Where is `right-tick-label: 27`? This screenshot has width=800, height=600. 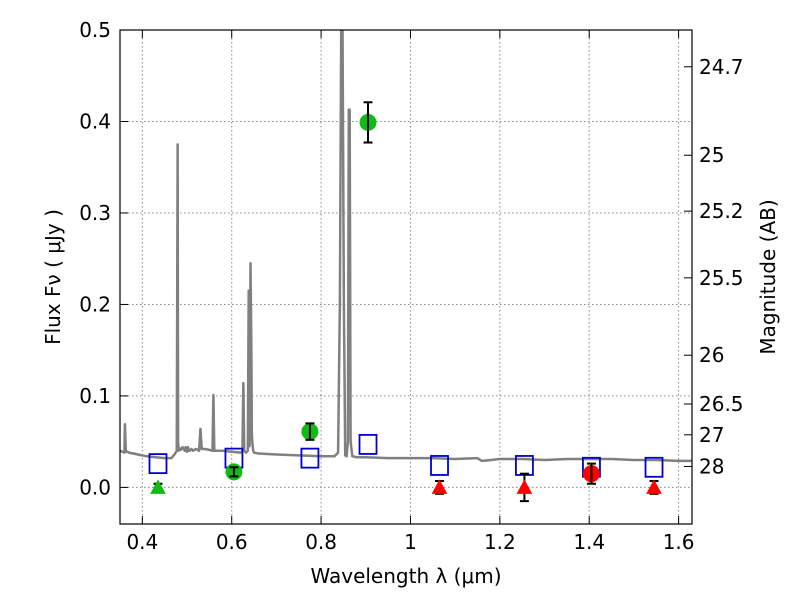
right-tick-label: 27 is located at coordinates (711, 435).